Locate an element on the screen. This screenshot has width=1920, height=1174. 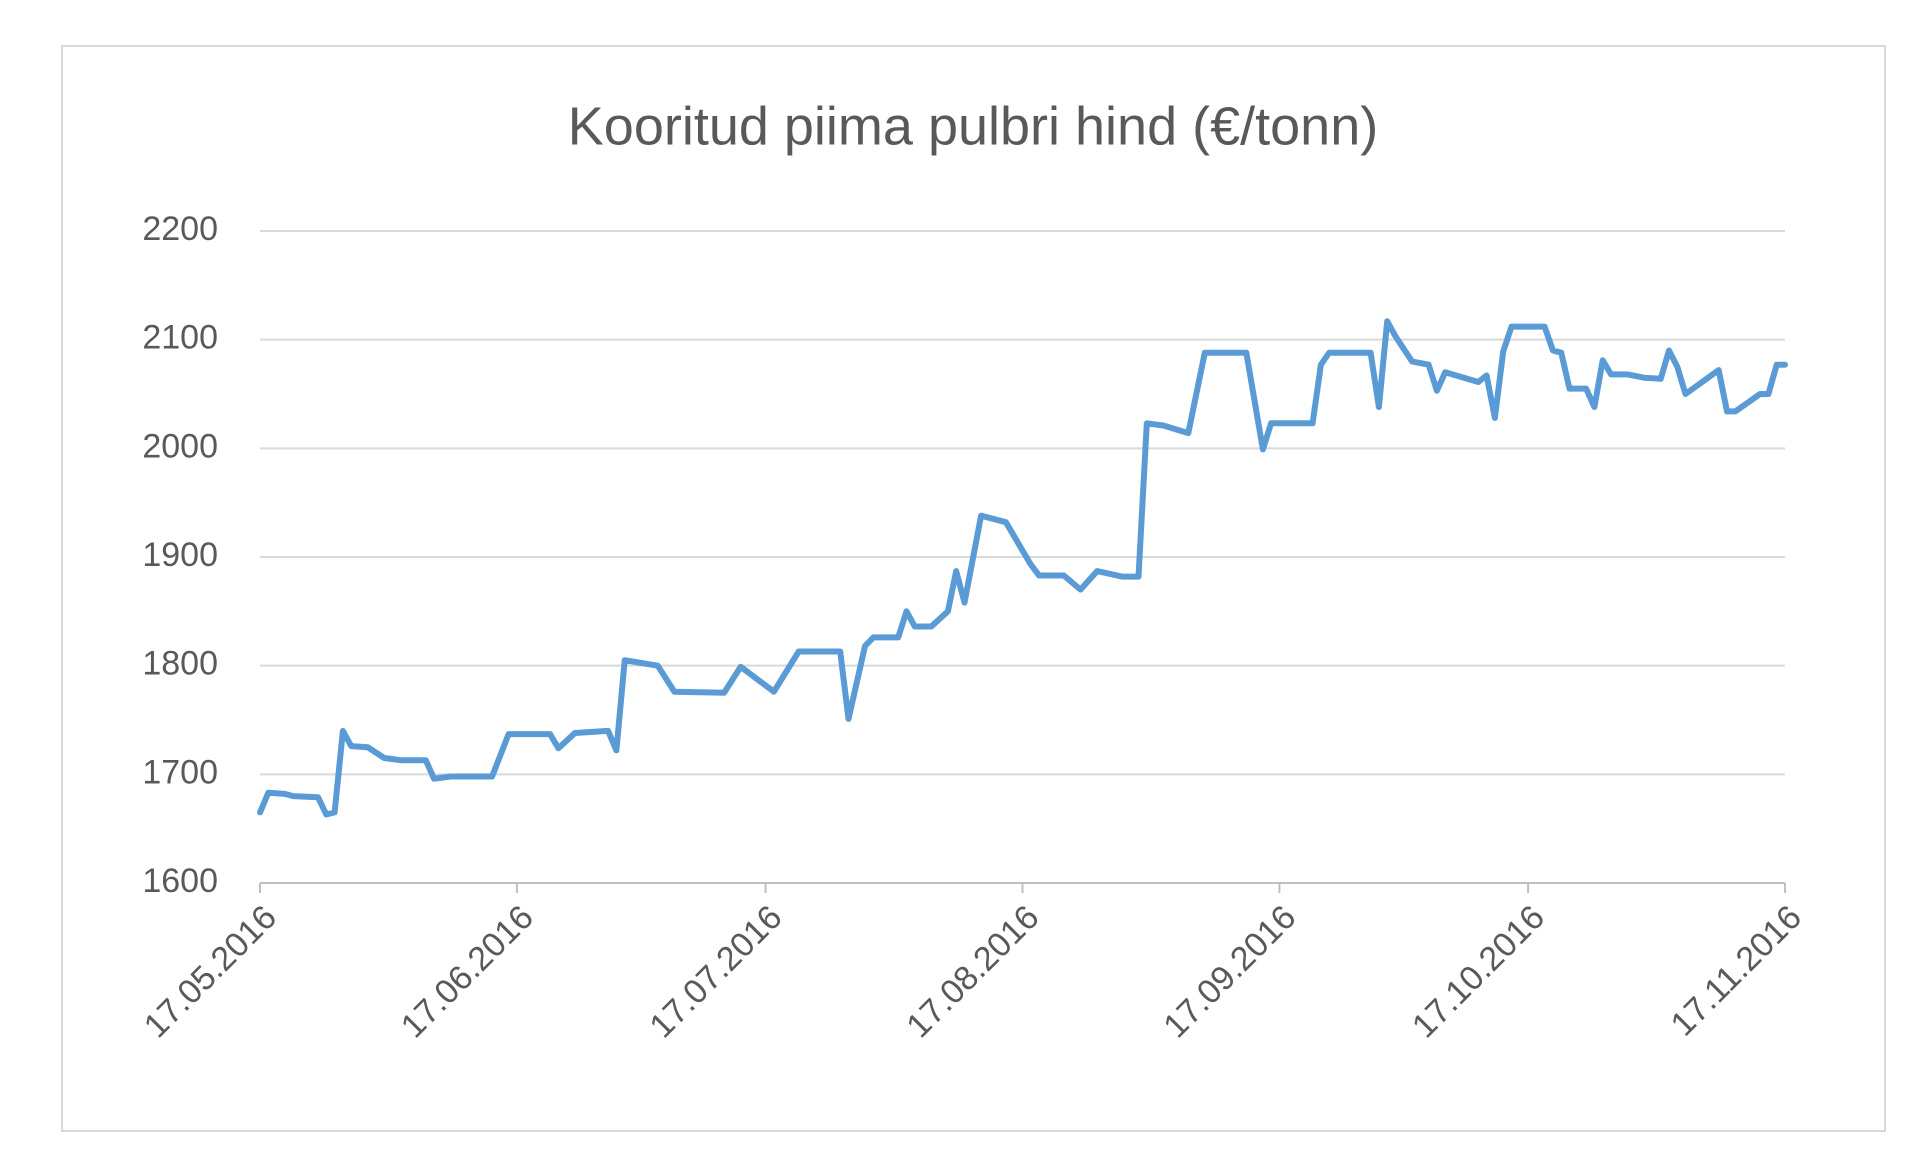
y-tick-label: 1700 is located at coordinates (180, 772).